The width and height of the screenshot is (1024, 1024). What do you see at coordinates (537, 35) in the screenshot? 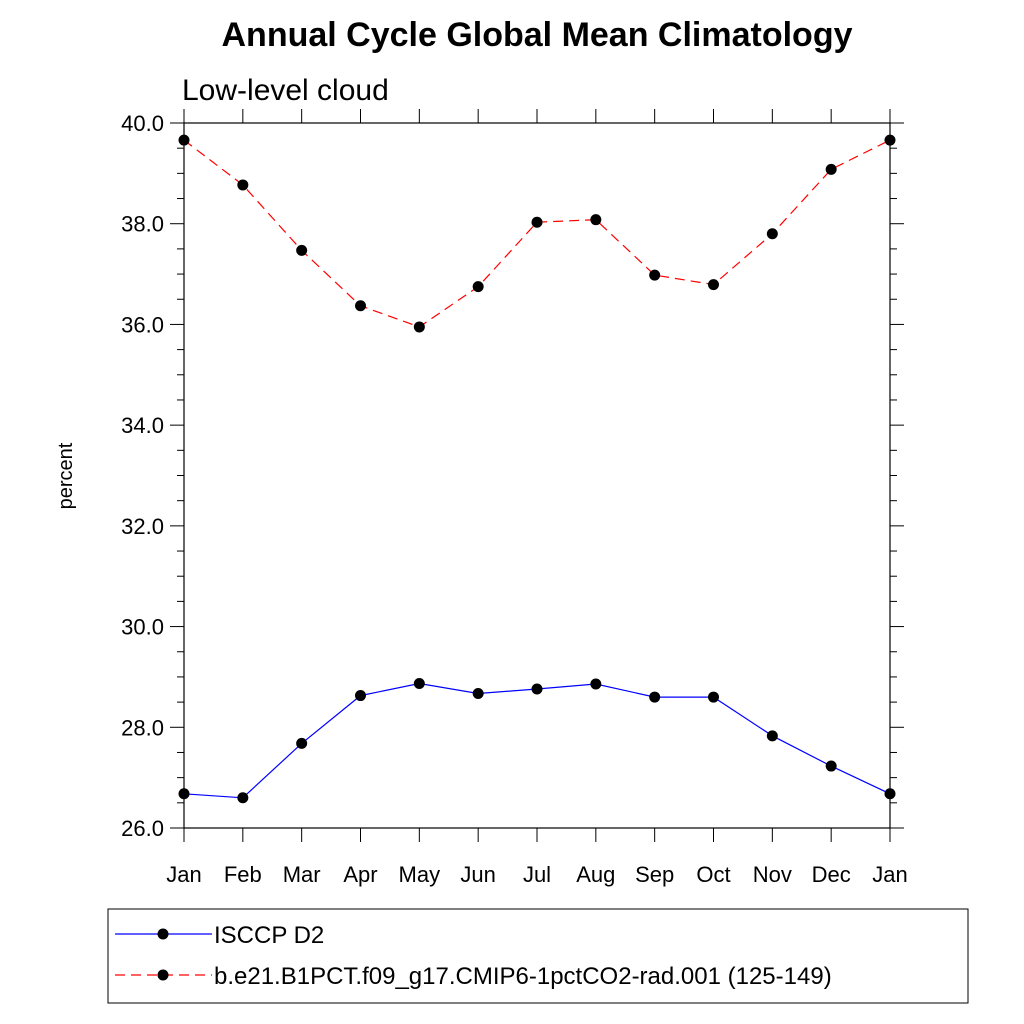
I see `chart-title: Annual Cycle Global Mean Climatology` at bounding box center [537, 35].